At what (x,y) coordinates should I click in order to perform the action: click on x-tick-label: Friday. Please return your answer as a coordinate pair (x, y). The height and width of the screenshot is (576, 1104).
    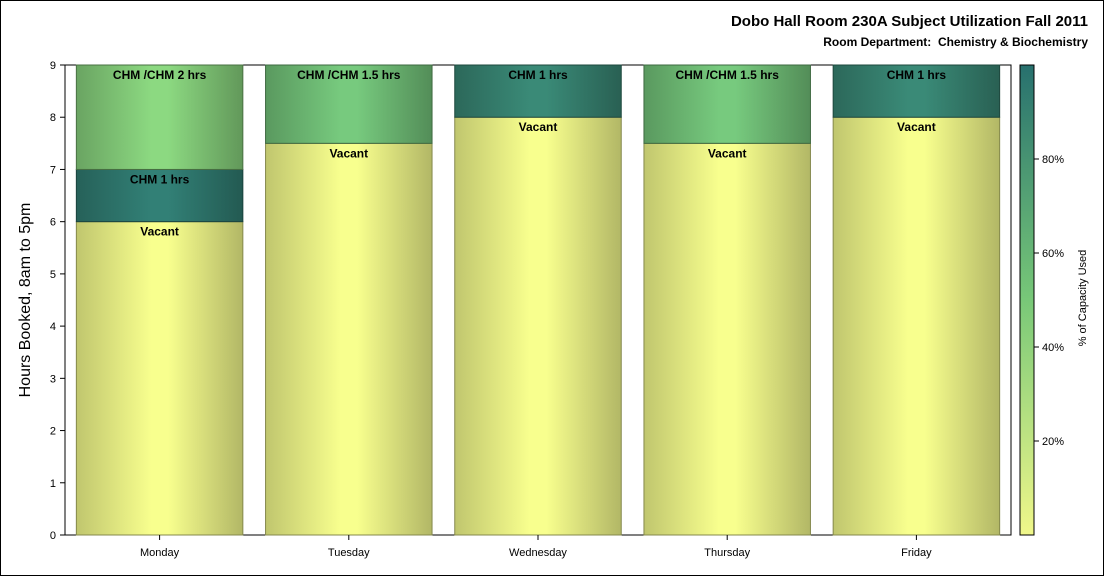
    Looking at the image, I should click on (916, 553).